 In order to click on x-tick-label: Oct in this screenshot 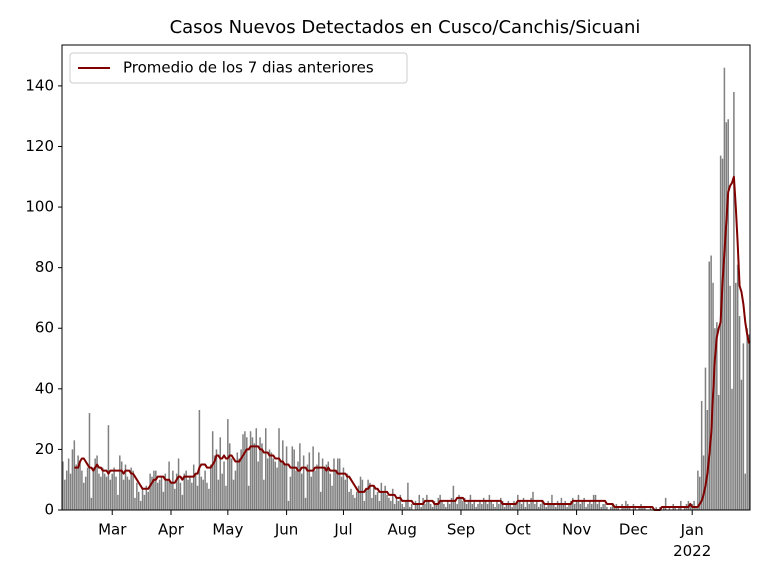, I will do `click(518, 530)`.